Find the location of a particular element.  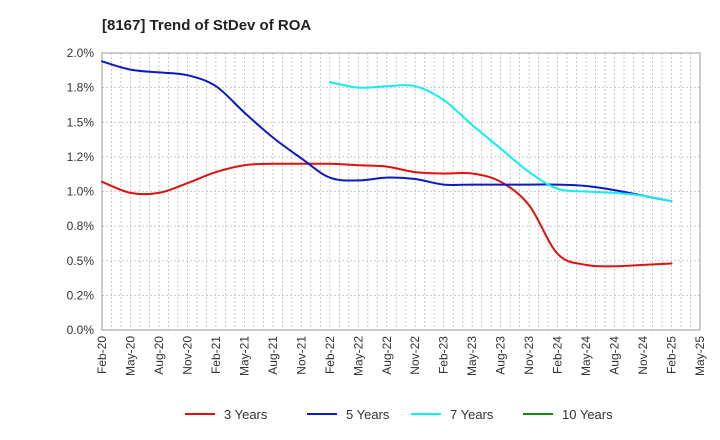

y-tick-label: 0.5% is located at coordinates (81, 261).